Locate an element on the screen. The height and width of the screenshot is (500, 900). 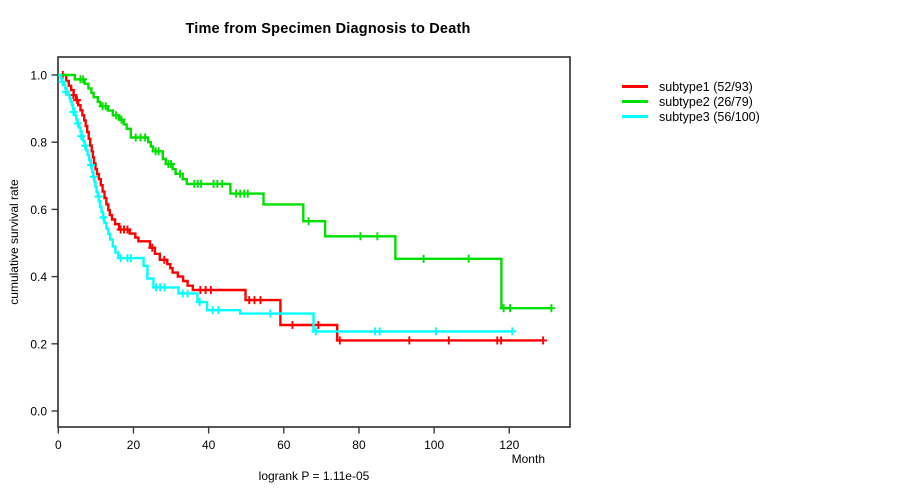
x-axis-title: Month is located at coordinates (528, 459).